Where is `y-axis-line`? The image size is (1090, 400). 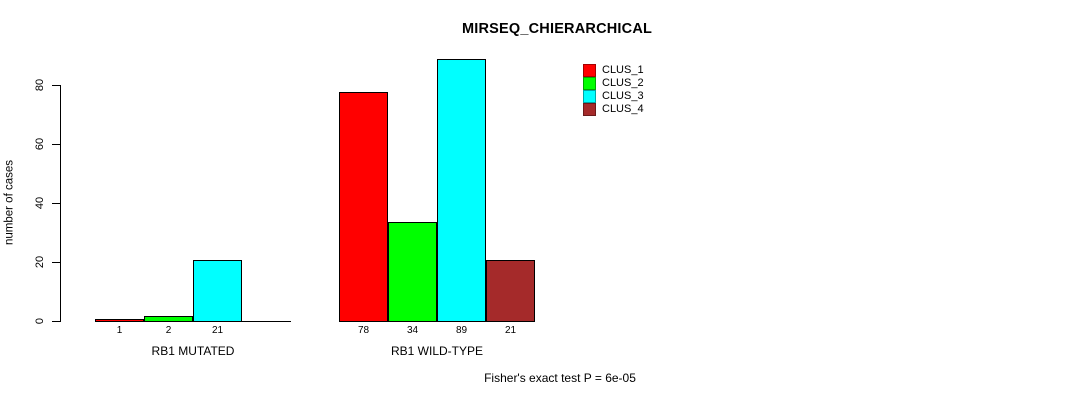 y-axis-line is located at coordinates (60, 203).